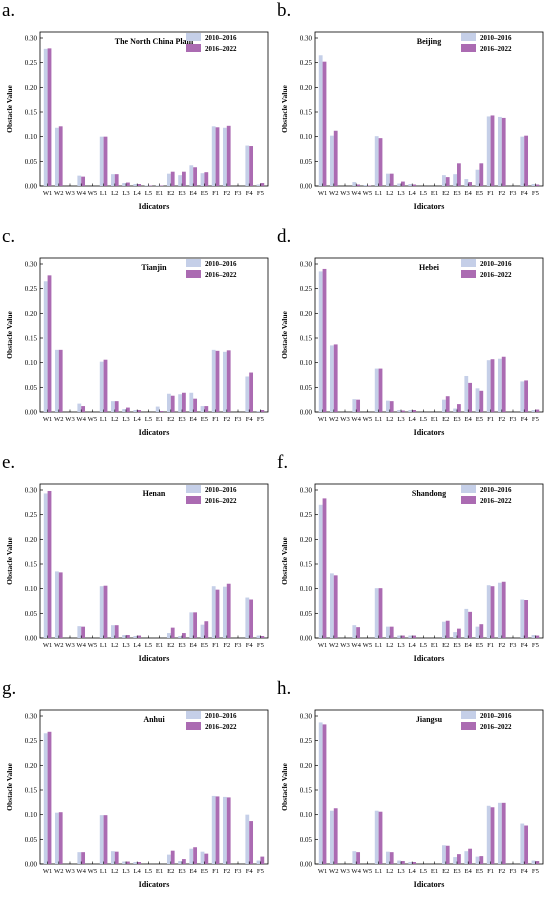  I want to click on x-tick-label: W3, so click(345, 193).